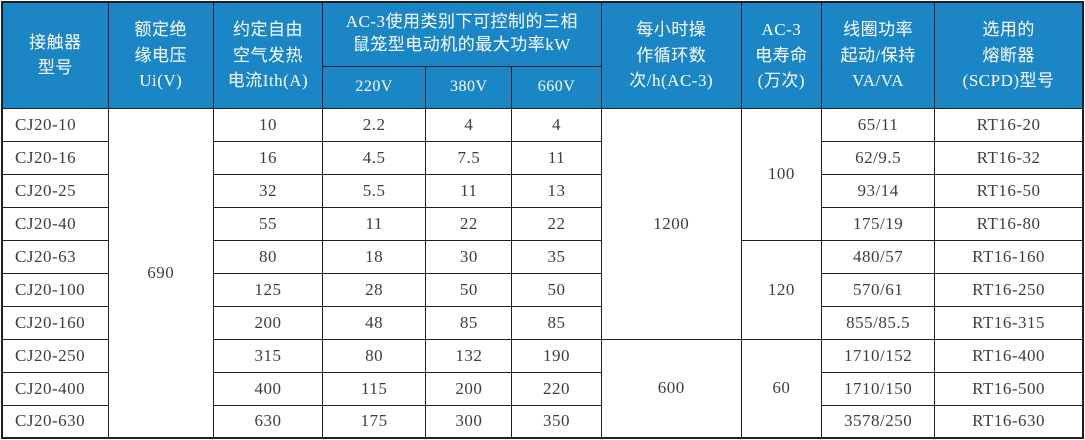 The width and height of the screenshot is (1085, 440). What do you see at coordinates (160, 55) in the screenshot?
I see `header-rated-insulation-voltage: 额定绝 缘电压 Ui(V)` at bounding box center [160, 55].